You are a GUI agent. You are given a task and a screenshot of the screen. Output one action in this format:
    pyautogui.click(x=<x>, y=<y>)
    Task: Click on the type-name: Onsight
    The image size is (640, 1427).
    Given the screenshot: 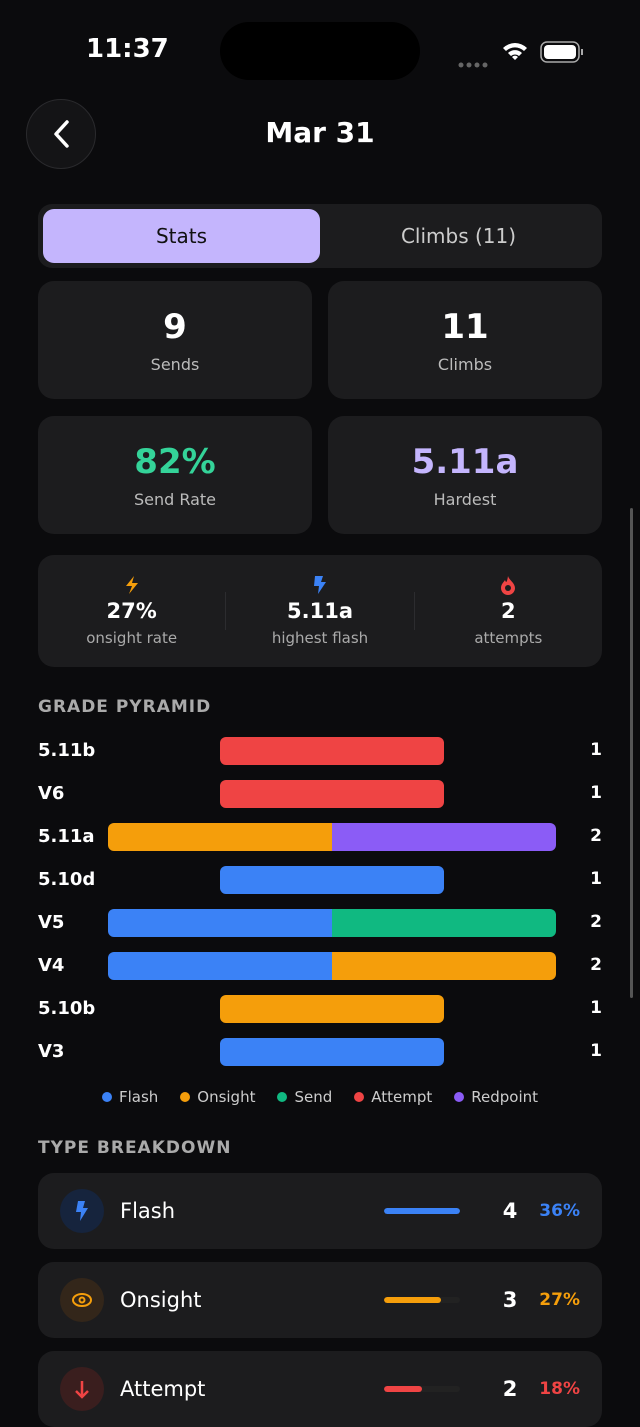 What is the action you would take?
    pyautogui.click(x=161, y=1300)
    